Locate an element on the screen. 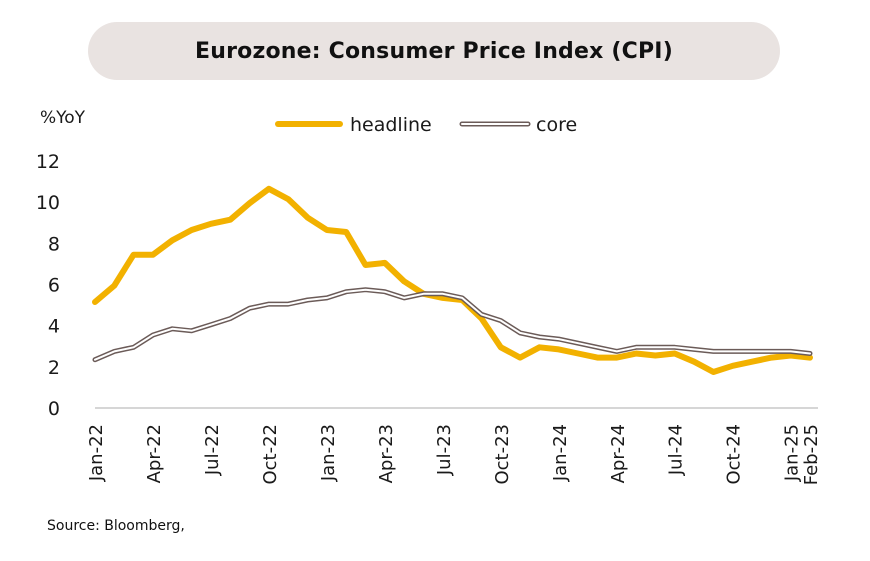 The width and height of the screenshot is (870, 561). y-tick-label-8: 8 is located at coordinates (54, 244).